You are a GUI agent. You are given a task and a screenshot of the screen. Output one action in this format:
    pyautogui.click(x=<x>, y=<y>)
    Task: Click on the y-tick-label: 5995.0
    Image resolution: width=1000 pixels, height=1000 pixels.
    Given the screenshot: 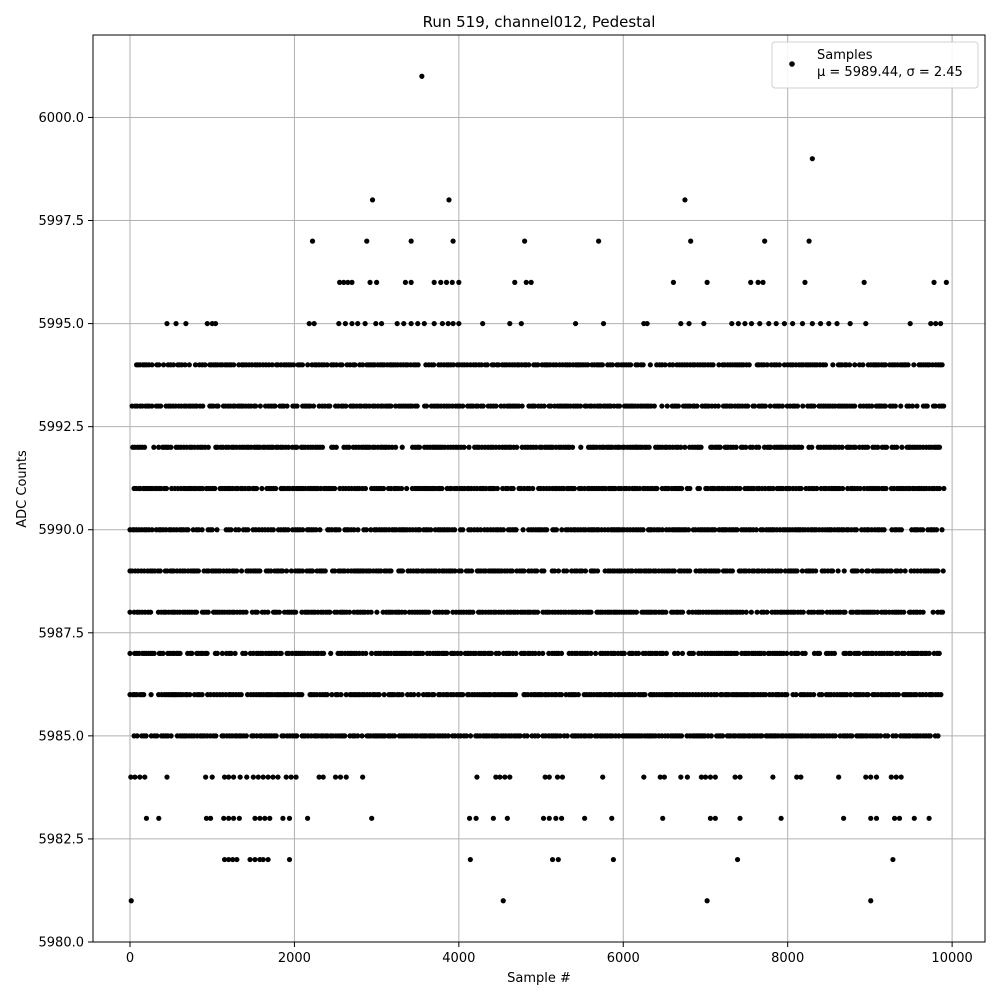 What is the action you would take?
    pyautogui.click(x=62, y=324)
    